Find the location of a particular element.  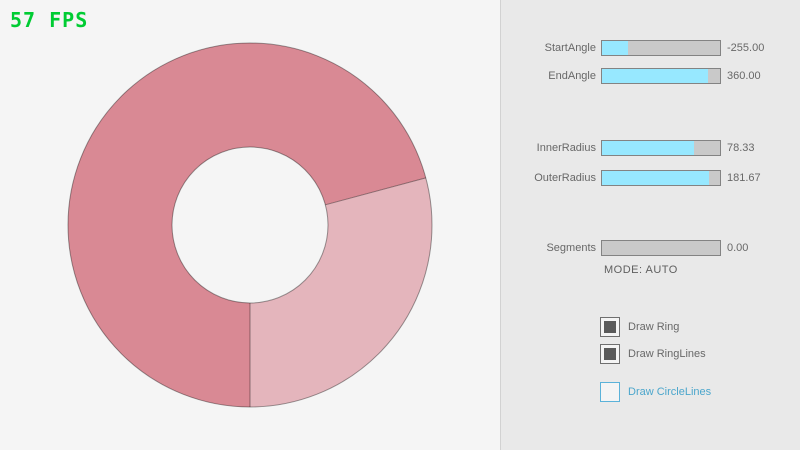

segments-value: 0.00 is located at coordinates (738, 248).